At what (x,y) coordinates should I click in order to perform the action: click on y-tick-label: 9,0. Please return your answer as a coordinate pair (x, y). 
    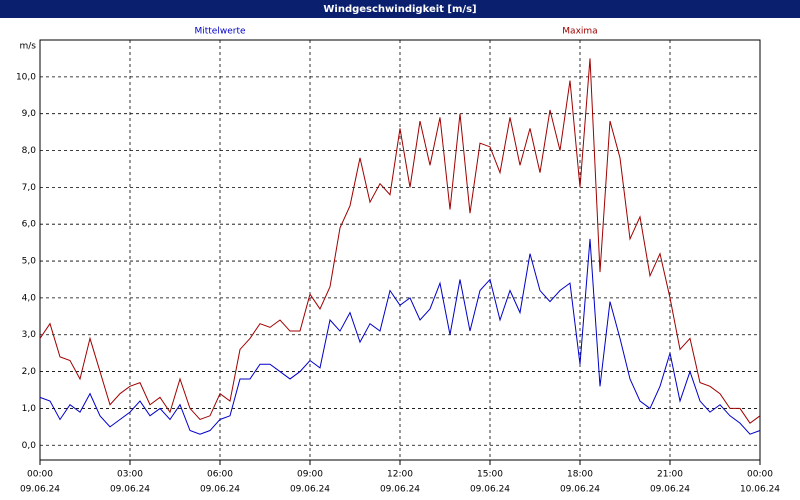
    Looking at the image, I should click on (29, 114).